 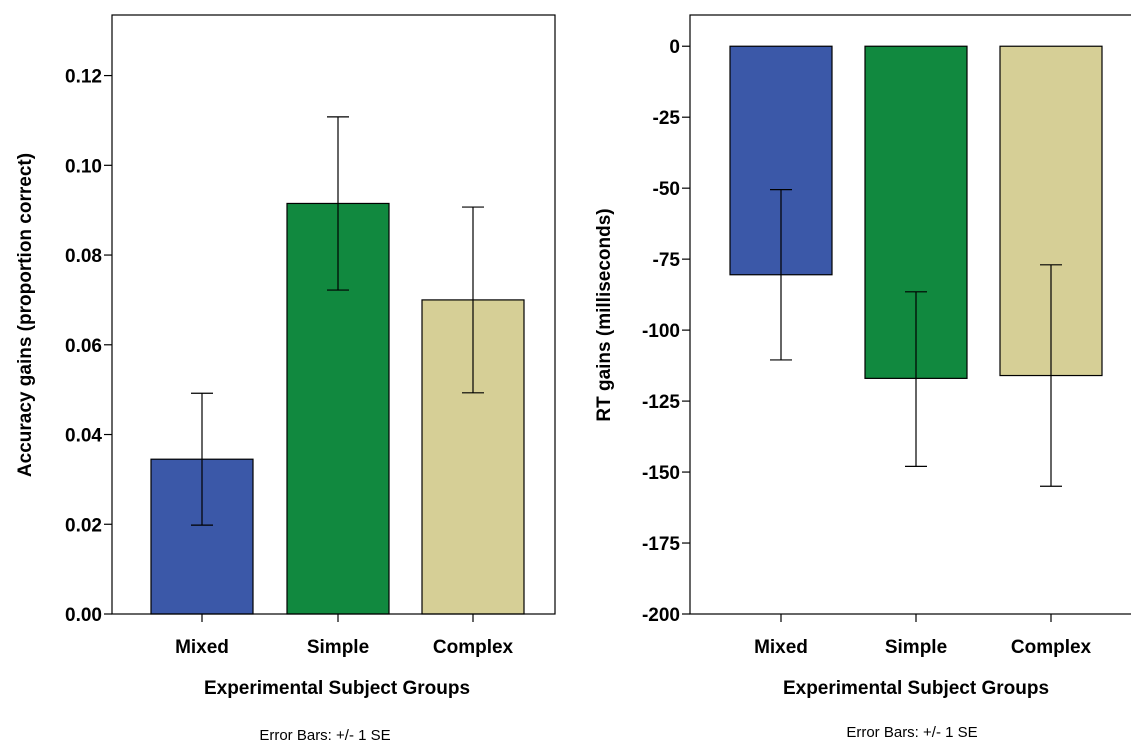 What do you see at coordinates (916, 647) in the screenshot?
I see `rt-x-tick-label-simple: Simple` at bounding box center [916, 647].